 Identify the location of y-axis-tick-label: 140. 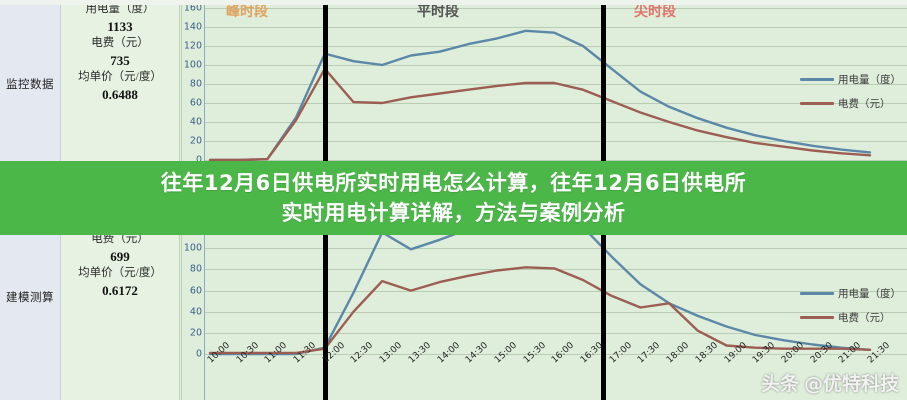
(192, 27).